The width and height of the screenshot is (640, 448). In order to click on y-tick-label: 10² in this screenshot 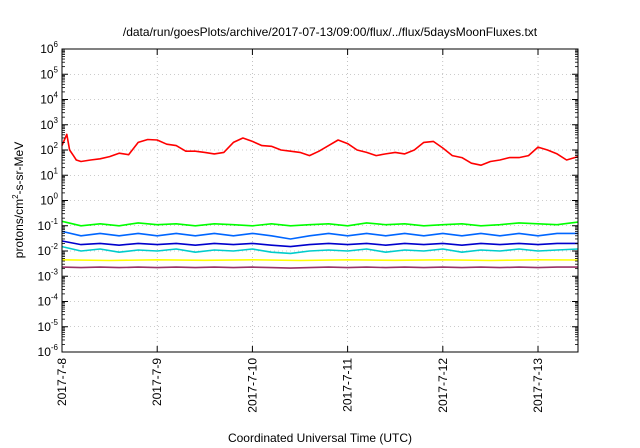, I will do `click(49, 149)`.